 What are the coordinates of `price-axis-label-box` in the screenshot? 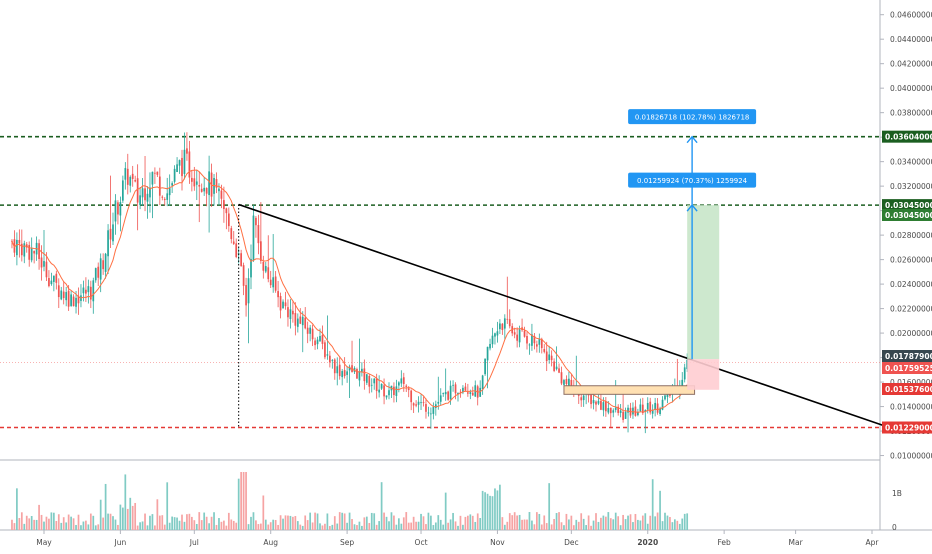 It's located at (907, 136).